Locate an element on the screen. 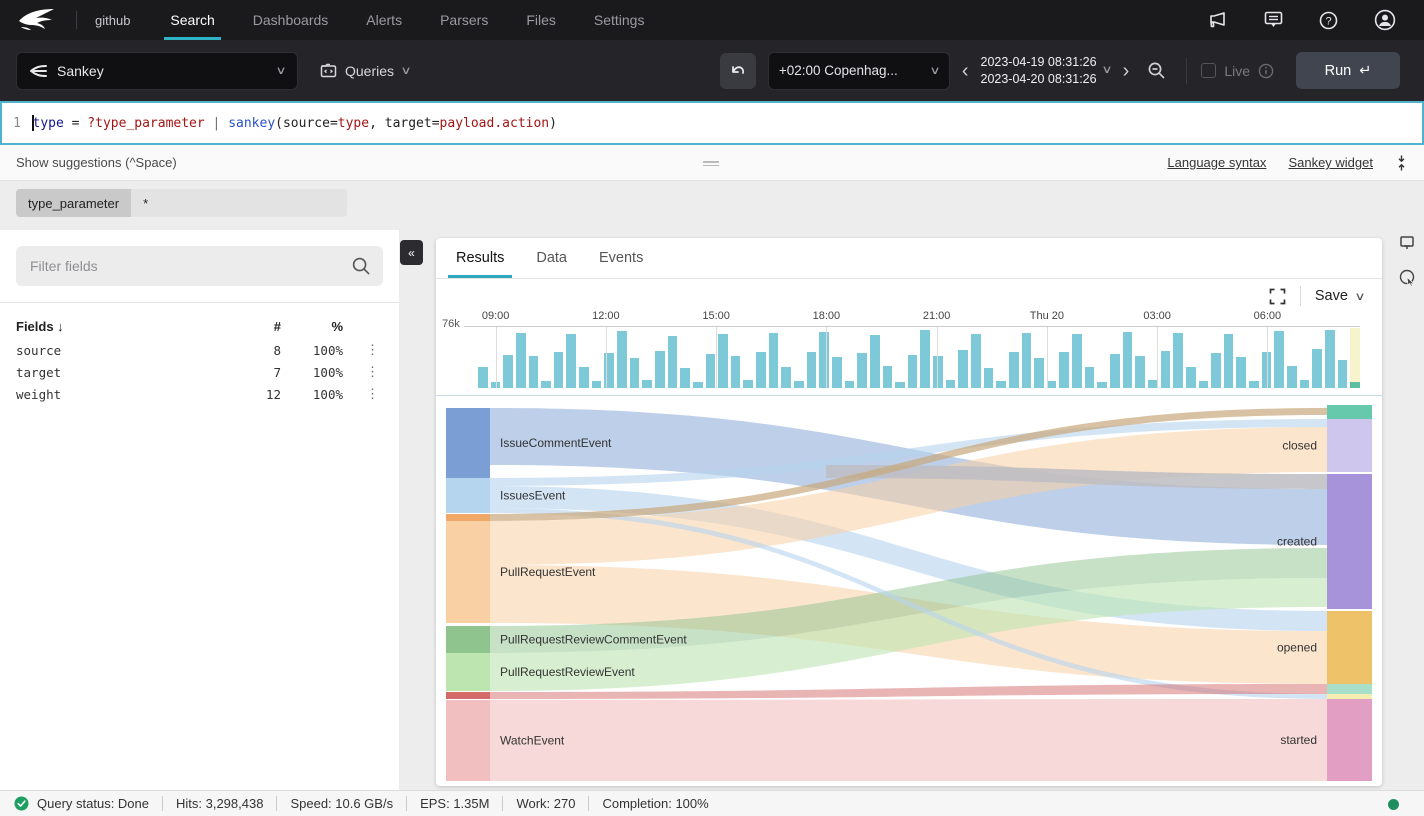  repository-name: github is located at coordinates (113, 20).